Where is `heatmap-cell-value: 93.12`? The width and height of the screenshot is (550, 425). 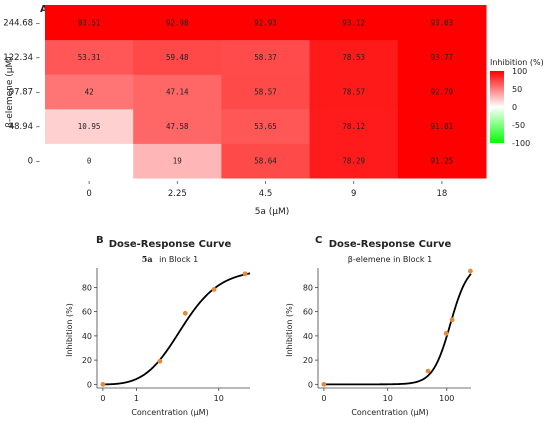 heatmap-cell-value: 93.12 is located at coordinates (353, 22).